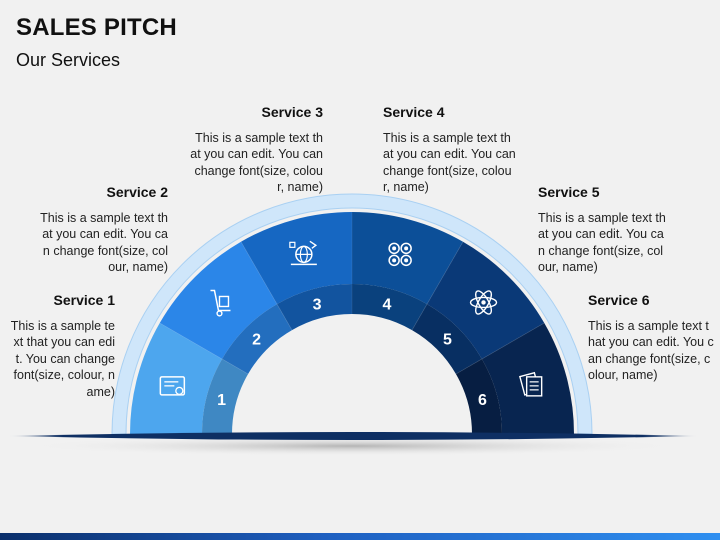 The width and height of the screenshot is (720, 540). What do you see at coordinates (619, 300) in the screenshot?
I see `service-6-title: Service 6` at bounding box center [619, 300].